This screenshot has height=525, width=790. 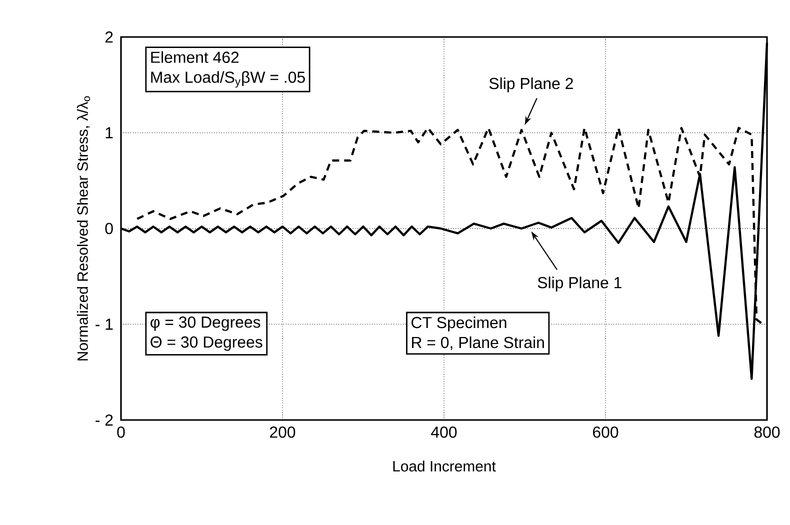 What do you see at coordinates (444, 432) in the screenshot?
I see `x-tick-label: 400` at bounding box center [444, 432].